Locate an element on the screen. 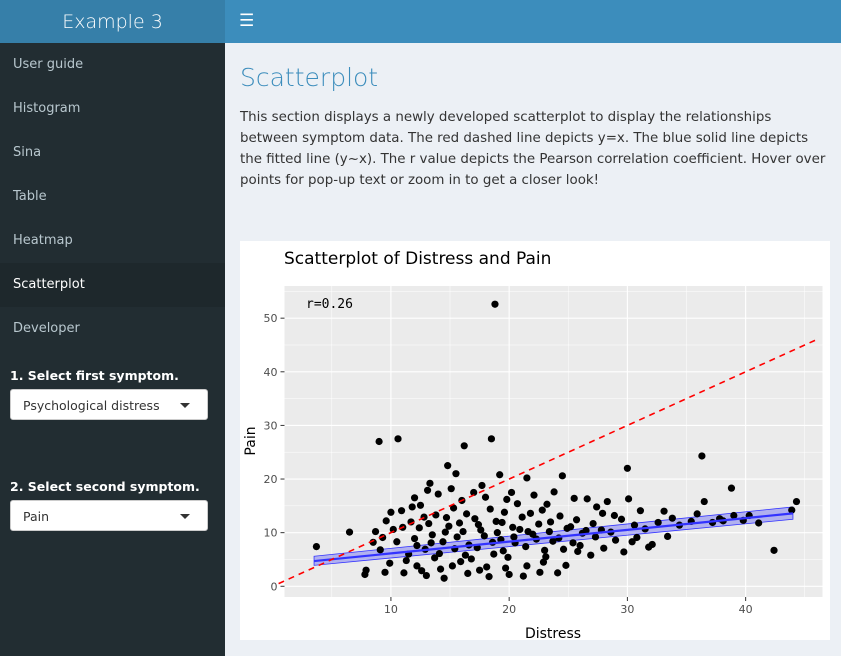 Image resolution: width=841 pixels, height=656 pixels. second-symptom-select: Pain is located at coordinates (109, 515).